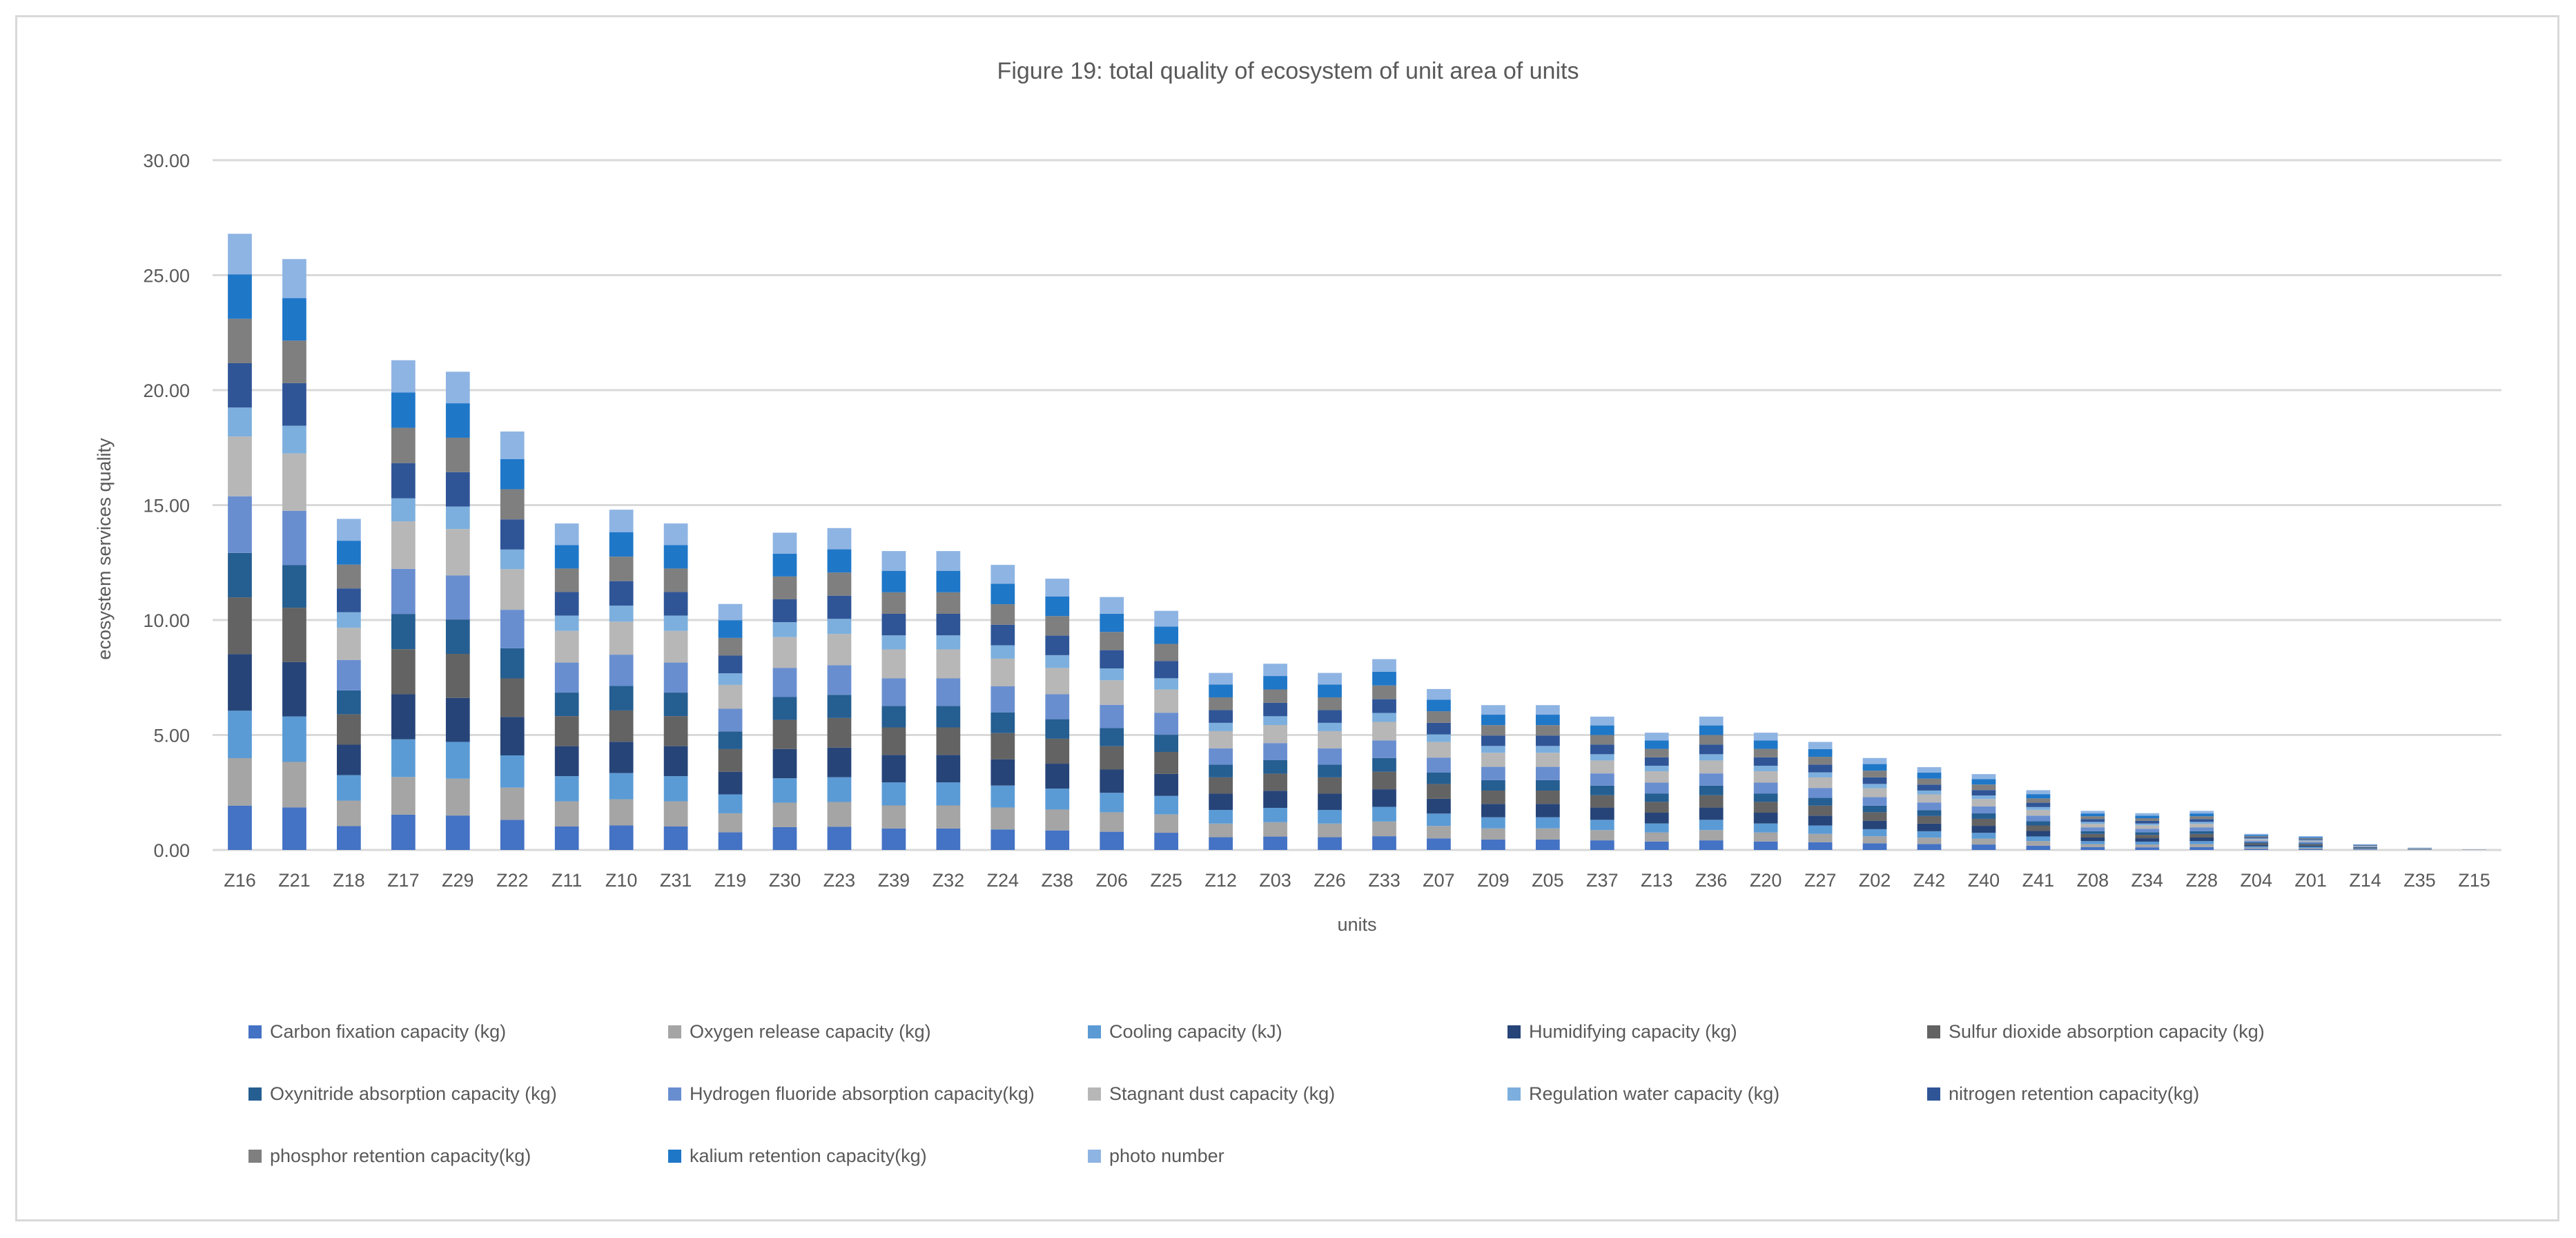 This screenshot has height=1238, width=2576. What do you see at coordinates (730, 880) in the screenshot?
I see `x-tick-label: Z19` at bounding box center [730, 880].